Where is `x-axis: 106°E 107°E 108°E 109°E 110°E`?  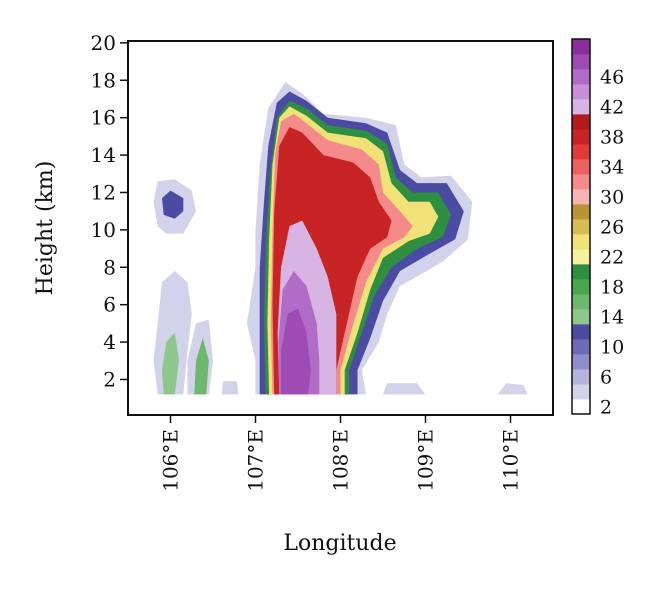 x-axis: 106°E 107°E 108°E 109°E 110°E is located at coordinates (341, 453).